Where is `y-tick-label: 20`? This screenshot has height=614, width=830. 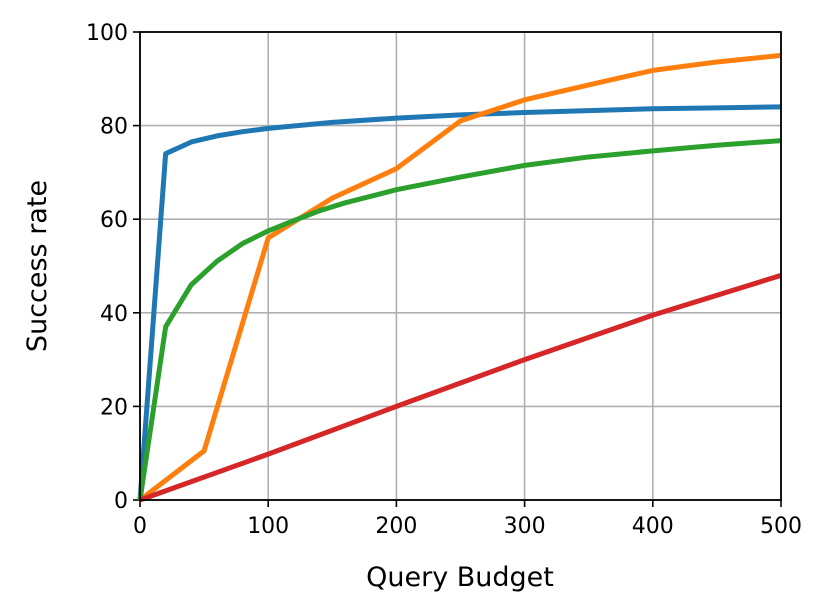
y-tick-label: 20 is located at coordinates (114, 407).